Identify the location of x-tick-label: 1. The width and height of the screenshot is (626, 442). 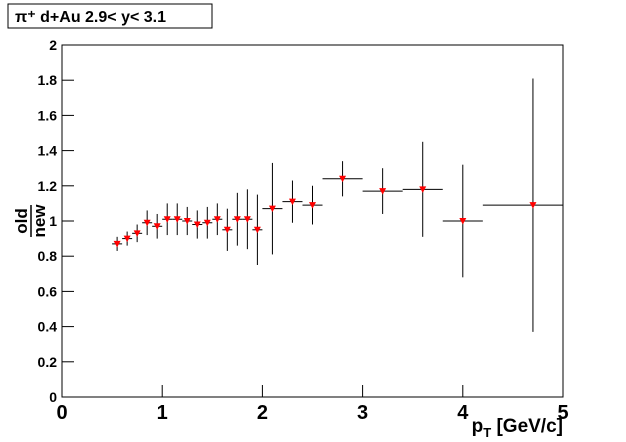
(162, 413).